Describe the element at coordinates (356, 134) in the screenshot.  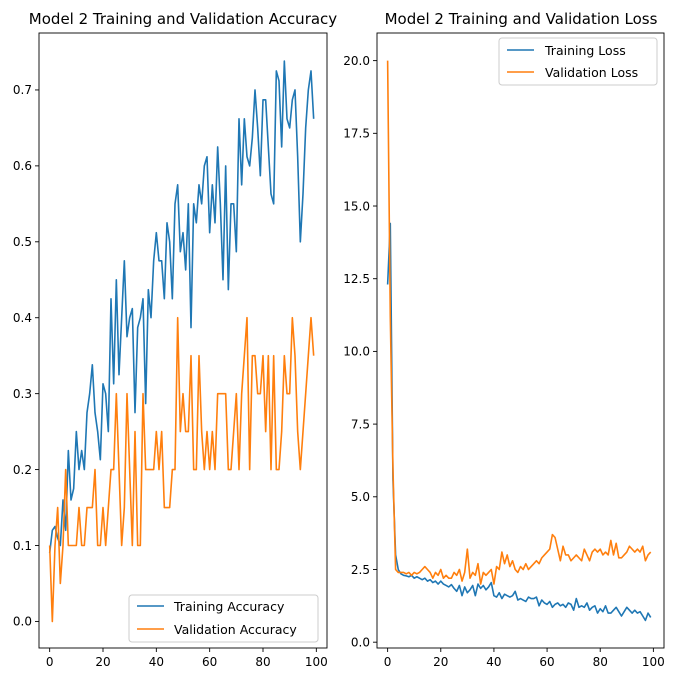
I see `loss-y-tick-label: 17.5` at that location.